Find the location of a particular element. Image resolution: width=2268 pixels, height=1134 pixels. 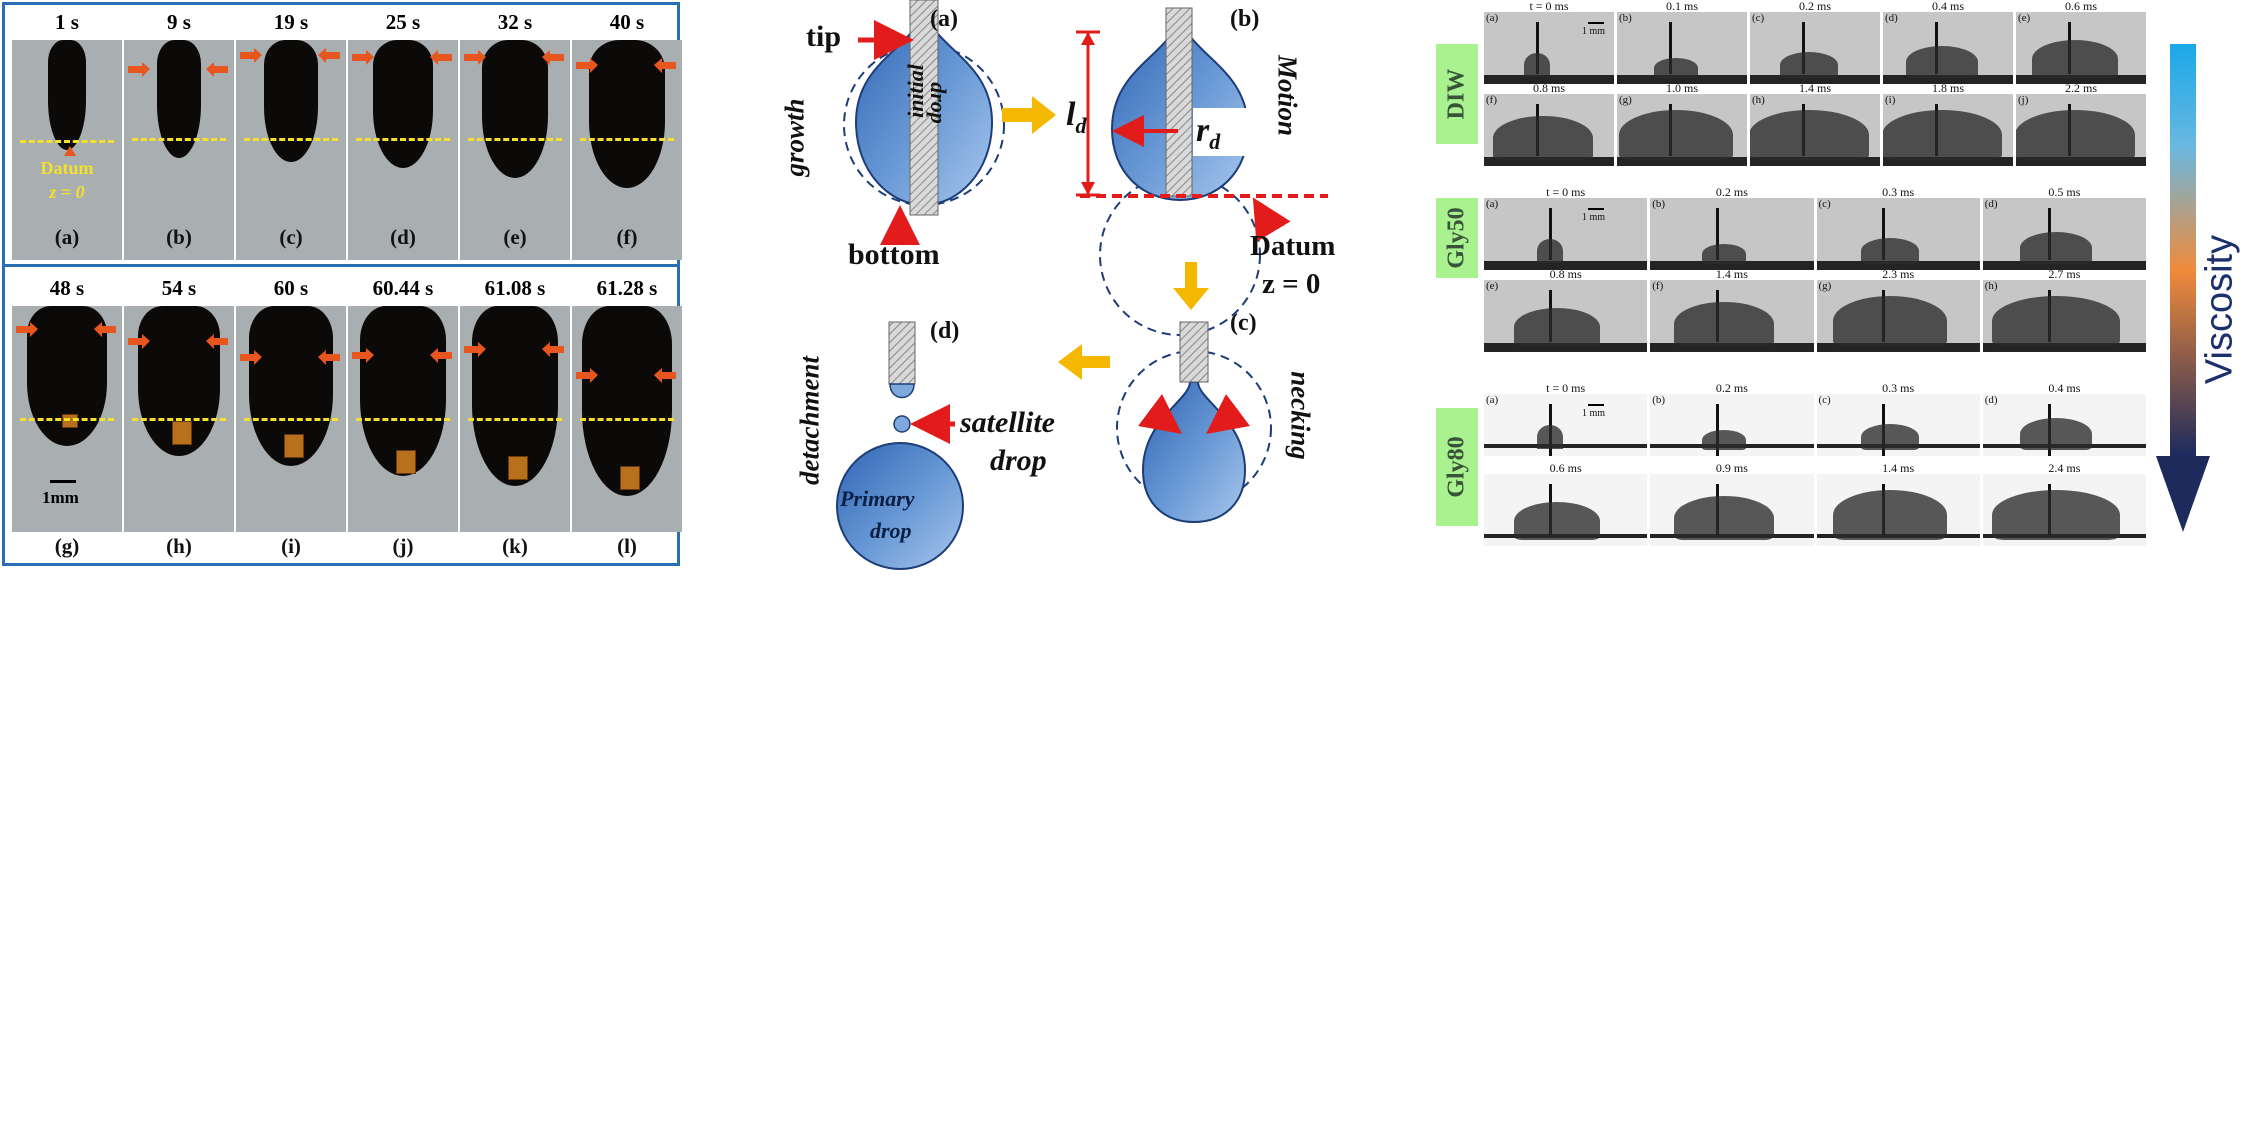

growth-label: growth is located at coordinates (794, 137).